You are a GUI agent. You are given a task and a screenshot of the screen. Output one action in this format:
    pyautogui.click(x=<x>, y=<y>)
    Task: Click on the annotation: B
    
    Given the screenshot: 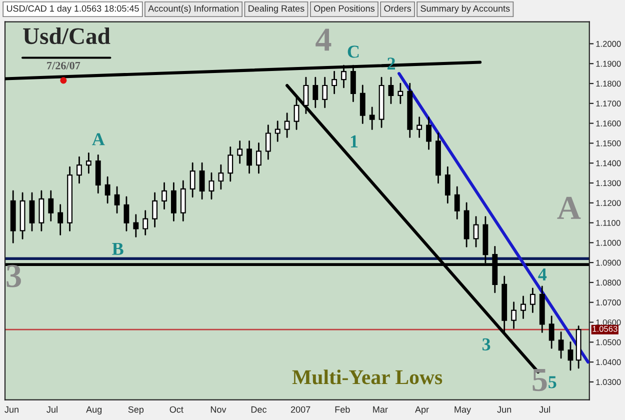 What is the action you would take?
    pyautogui.click(x=118, y=248)
    